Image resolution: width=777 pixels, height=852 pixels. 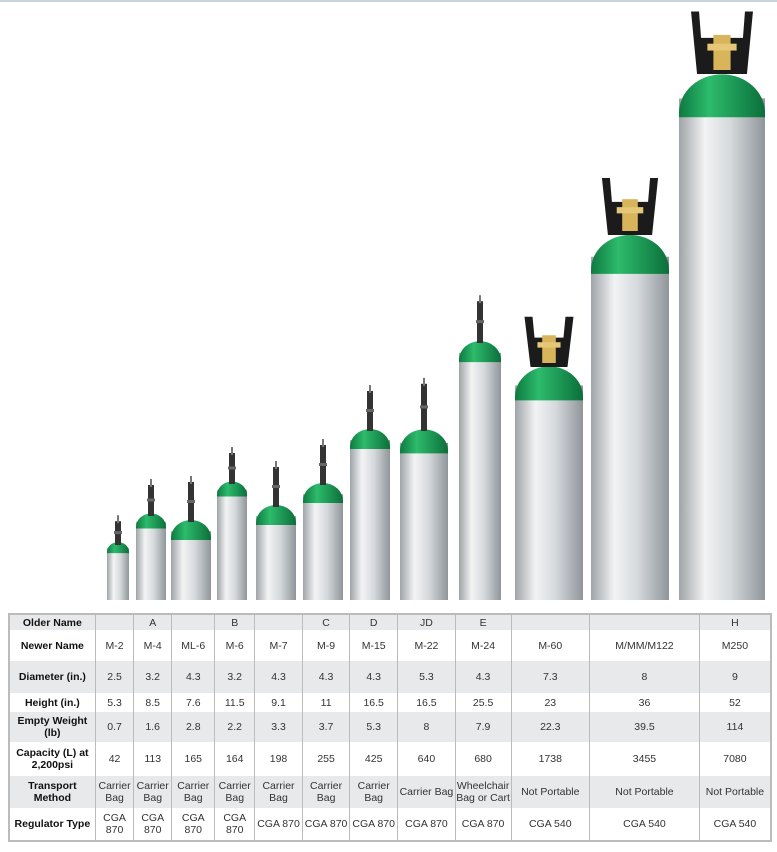 I want to click on table-cell: 0.7, so click(x=114, y=727).